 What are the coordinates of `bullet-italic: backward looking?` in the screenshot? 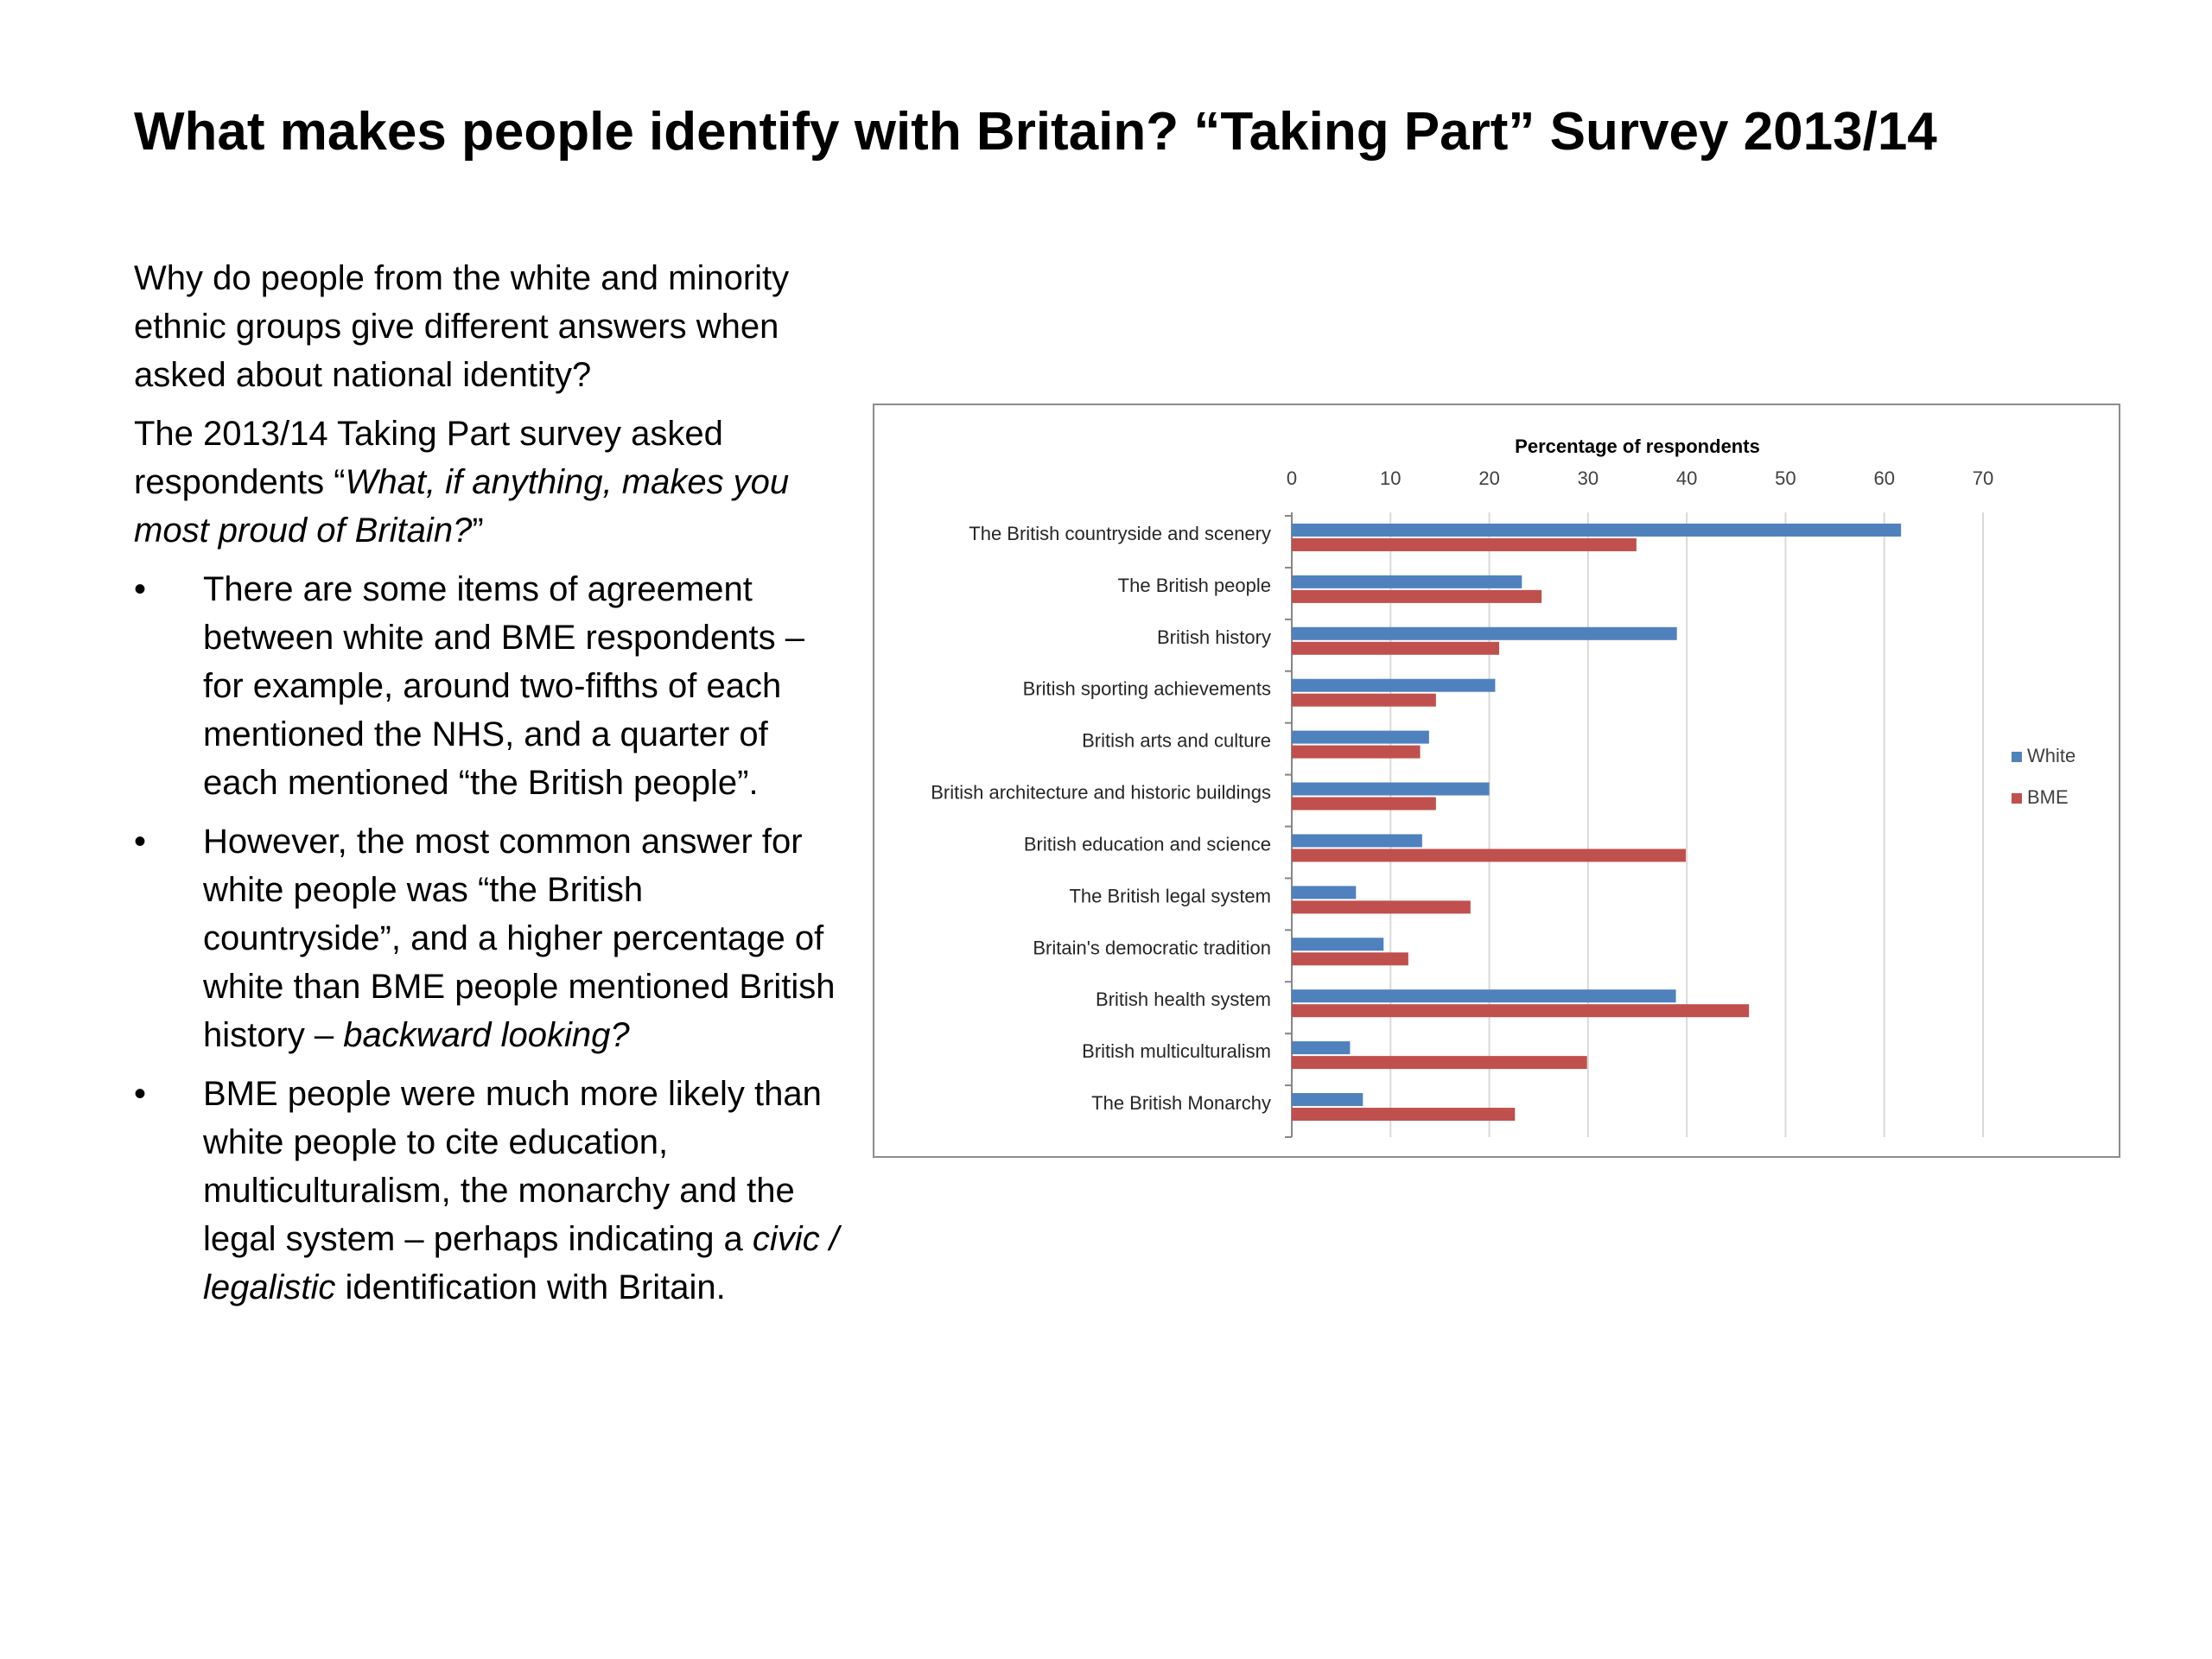 It's located at (486, 1035).